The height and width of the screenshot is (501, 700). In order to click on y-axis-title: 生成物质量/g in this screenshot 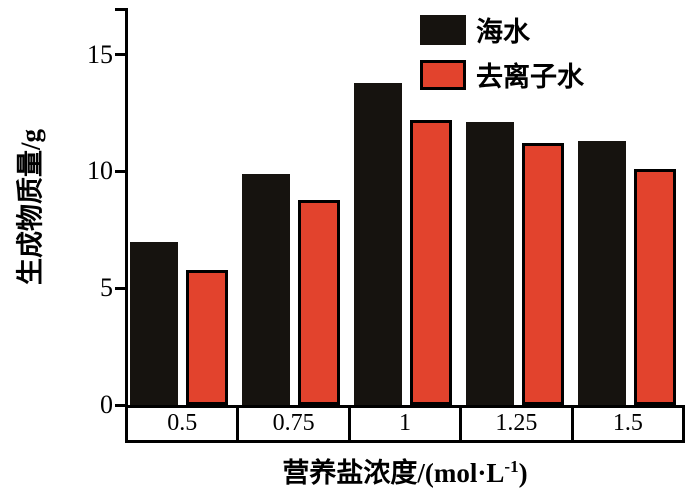, I will do `click(30, 207)`.